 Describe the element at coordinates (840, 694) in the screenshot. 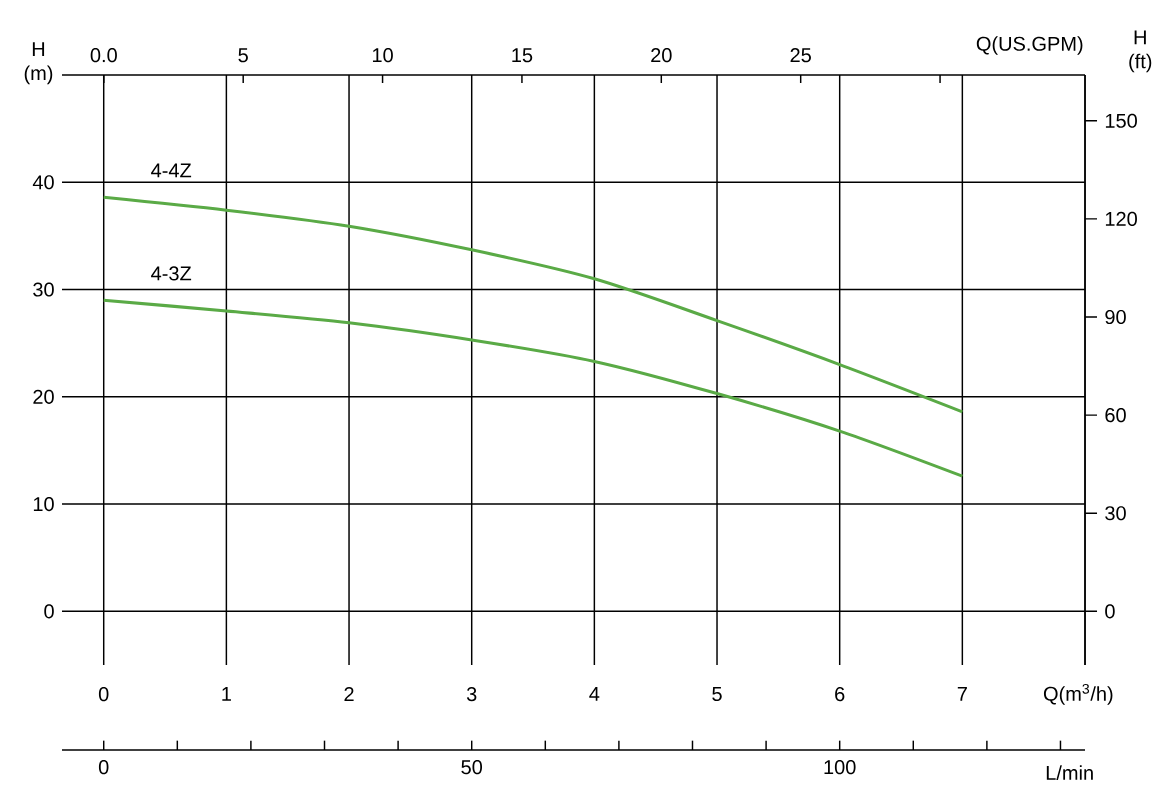

I see `x-tick-label: 6` at that location.